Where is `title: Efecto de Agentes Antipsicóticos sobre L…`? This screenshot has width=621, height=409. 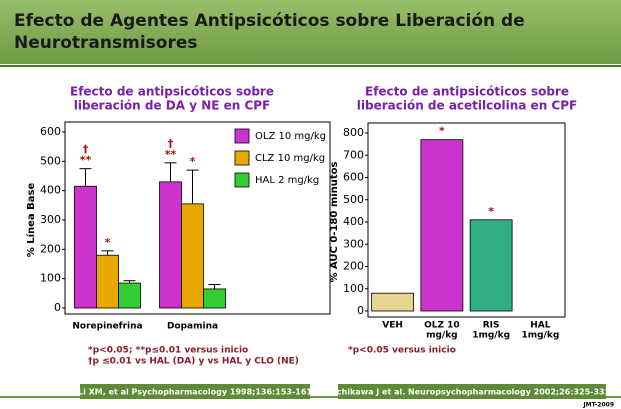 title: Efecto de Agentes Antipsicóticos sobre L… is located at coordinates (269, 21).